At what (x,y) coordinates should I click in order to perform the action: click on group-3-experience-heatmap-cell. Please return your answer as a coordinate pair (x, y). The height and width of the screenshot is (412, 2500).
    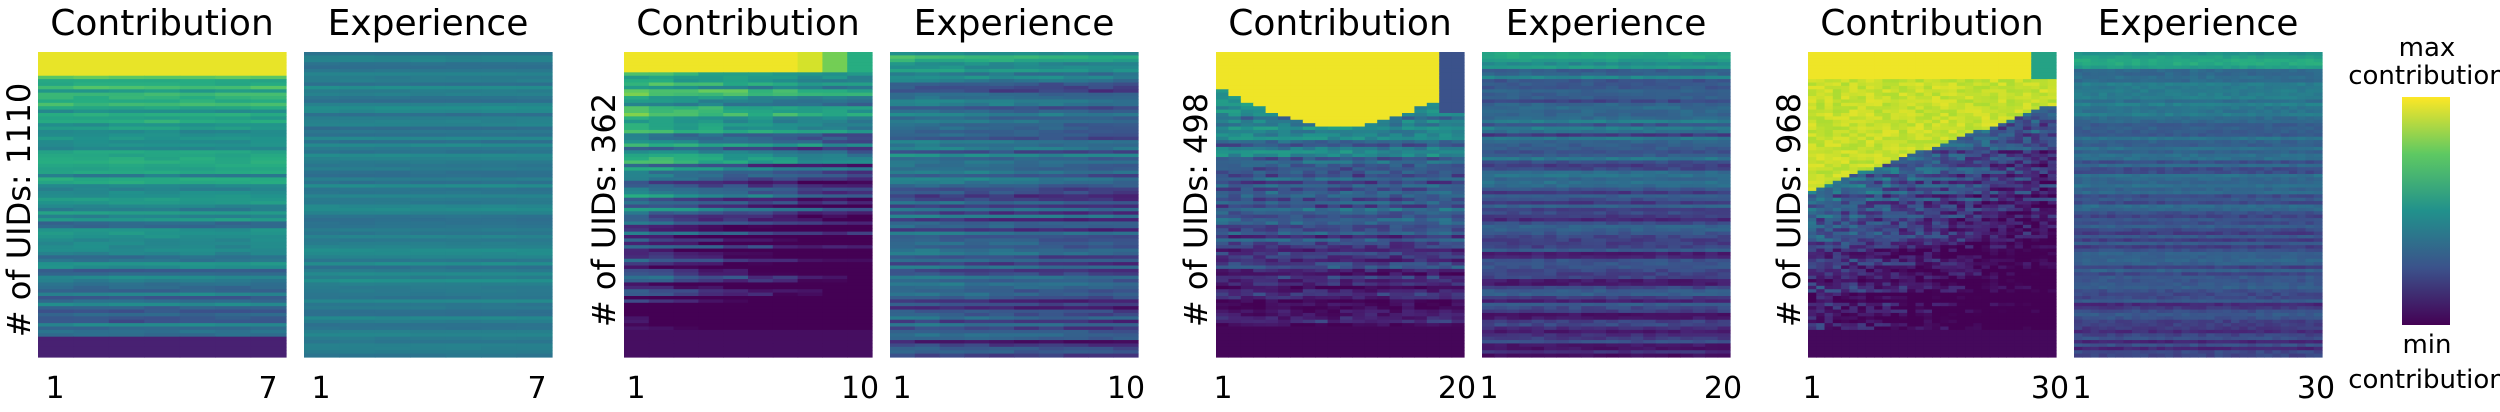
    Looking at the image, I should click on (1650, 60).